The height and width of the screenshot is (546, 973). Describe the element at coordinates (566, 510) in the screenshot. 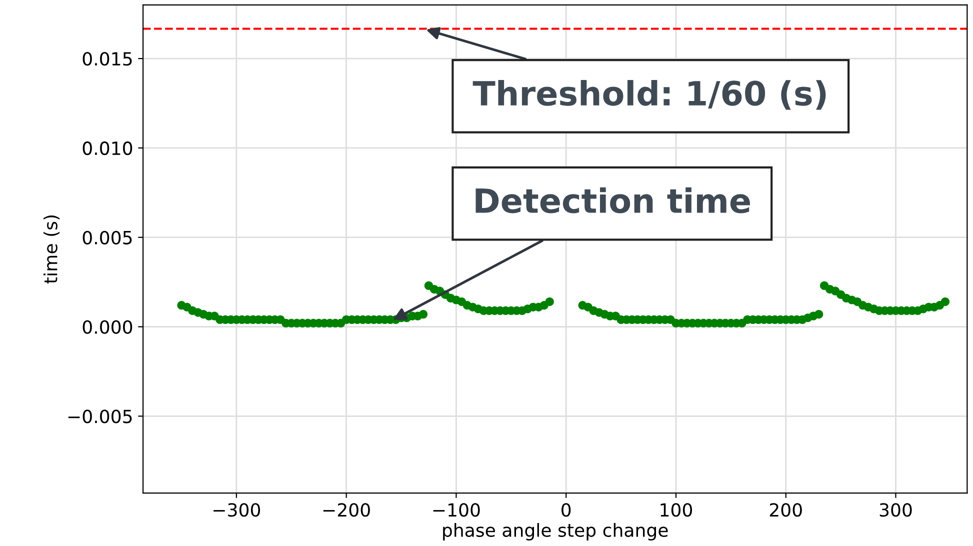

I see `x-tick-label: 0` at that location.